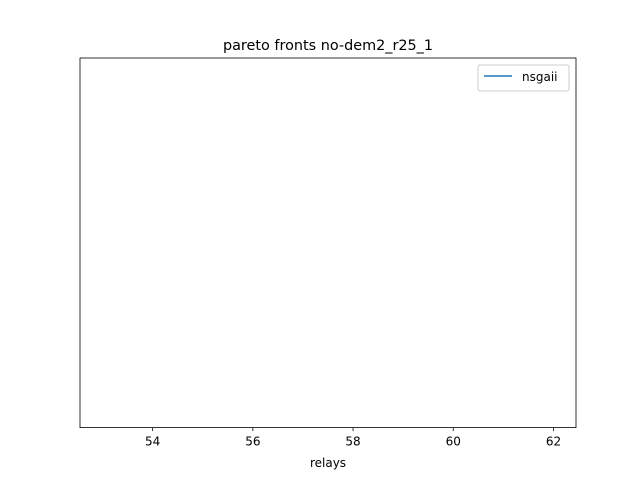 The image size is (640, 480). What do you see at coordinates (553, 442) in the screenshot?
I see `x-tick-label: 62` at bounding box center [553, 442].